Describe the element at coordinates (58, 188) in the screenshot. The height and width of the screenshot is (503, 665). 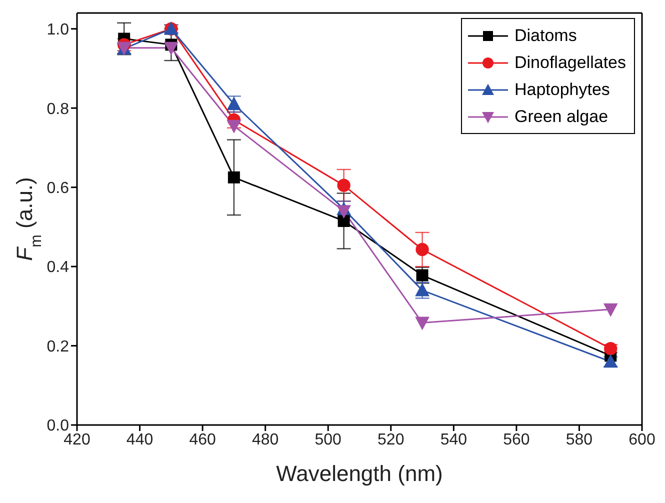
I see `y-tick-label: 0.6` at that location.